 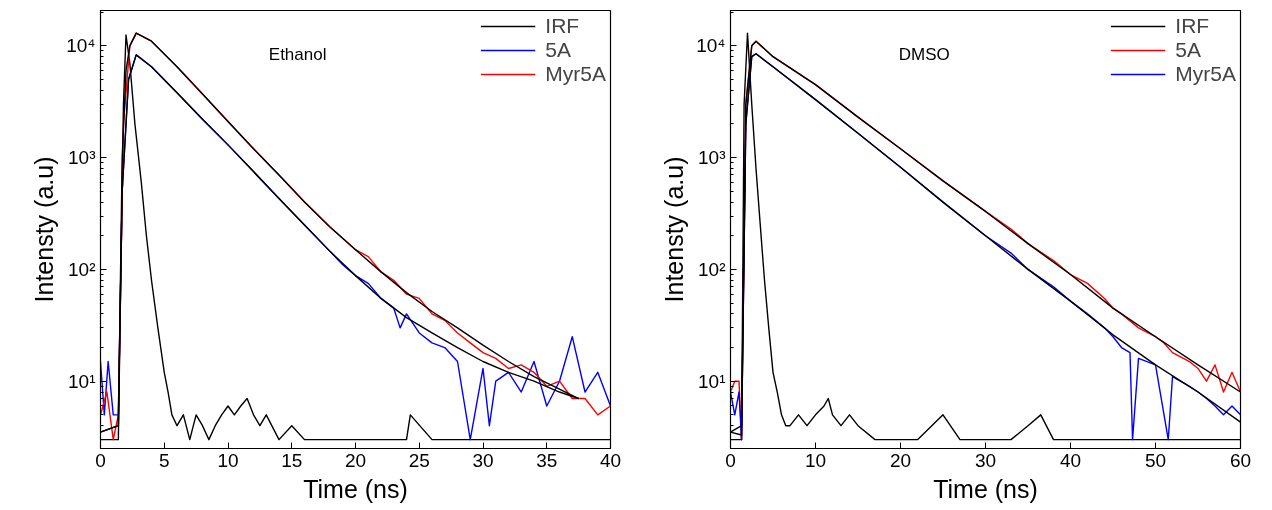 I want to click on annotation: Ethanol, so click(x=297, y=54).